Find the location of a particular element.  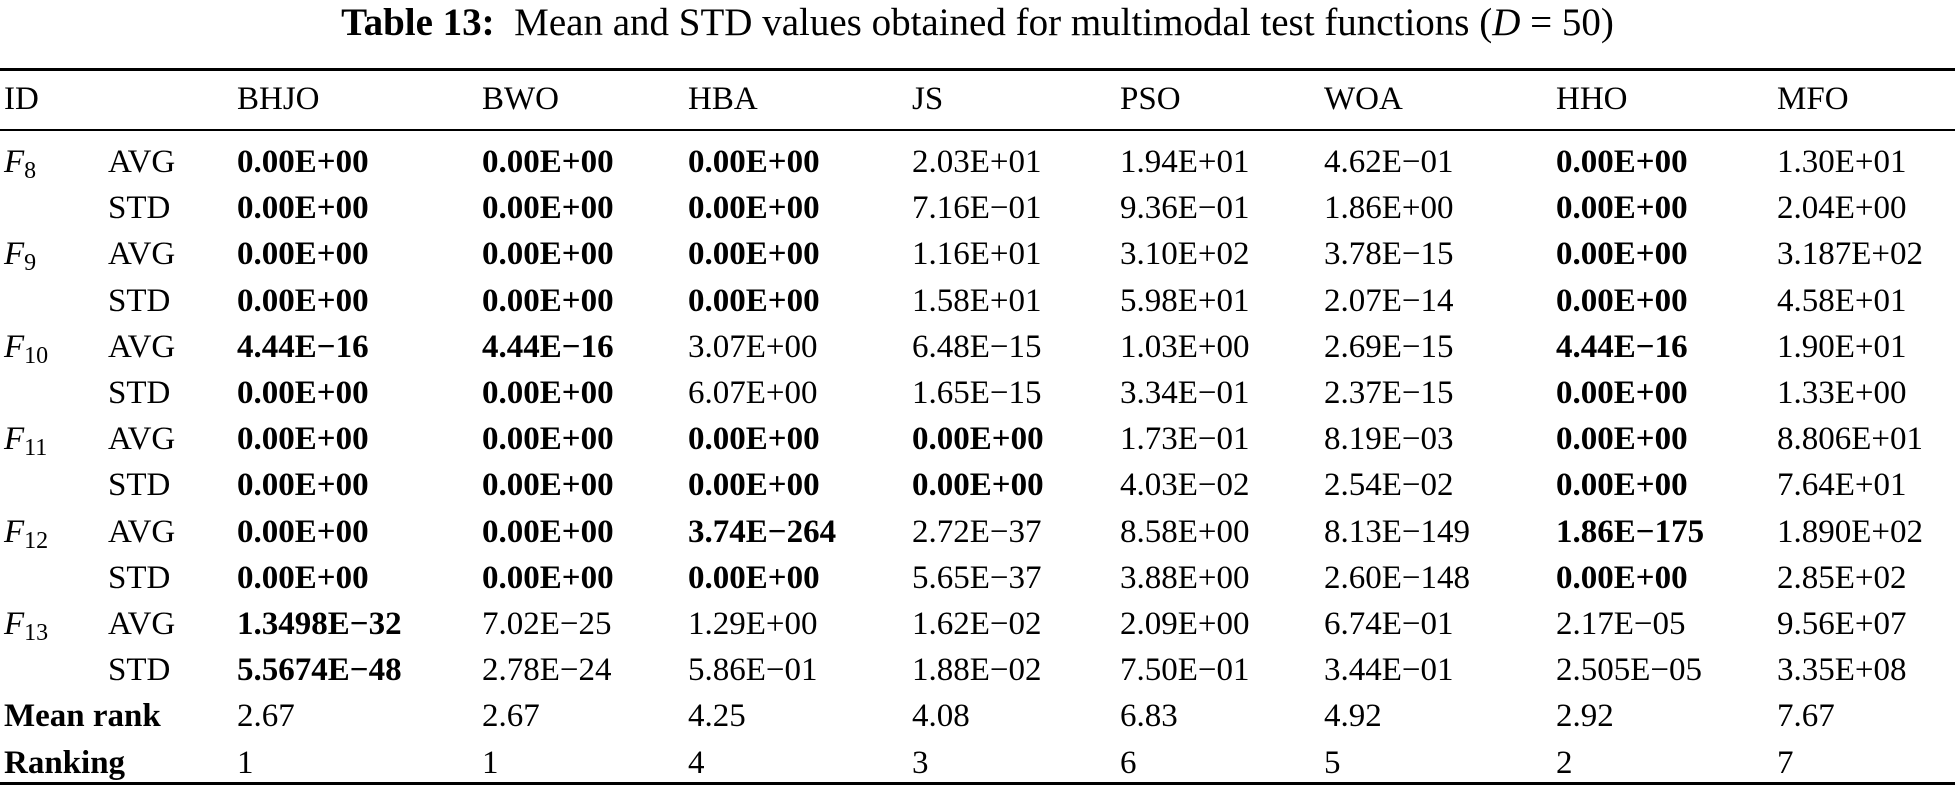

caption-label: Table 13: is located at coordinates (418, 22).